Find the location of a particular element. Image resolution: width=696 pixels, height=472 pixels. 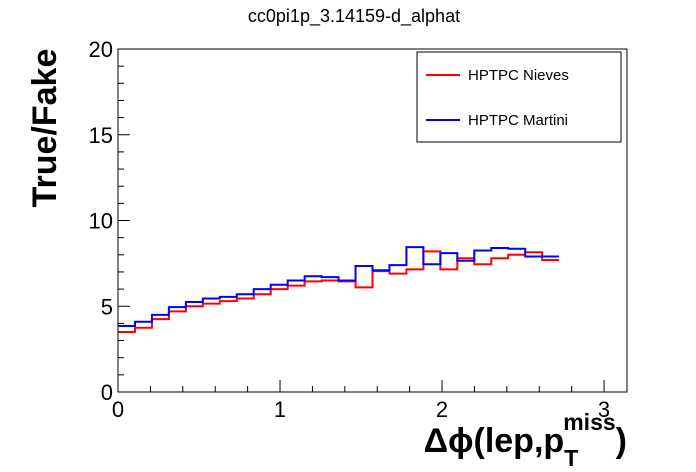

y-tick-label: 5 is located at coordinates (107, 306).